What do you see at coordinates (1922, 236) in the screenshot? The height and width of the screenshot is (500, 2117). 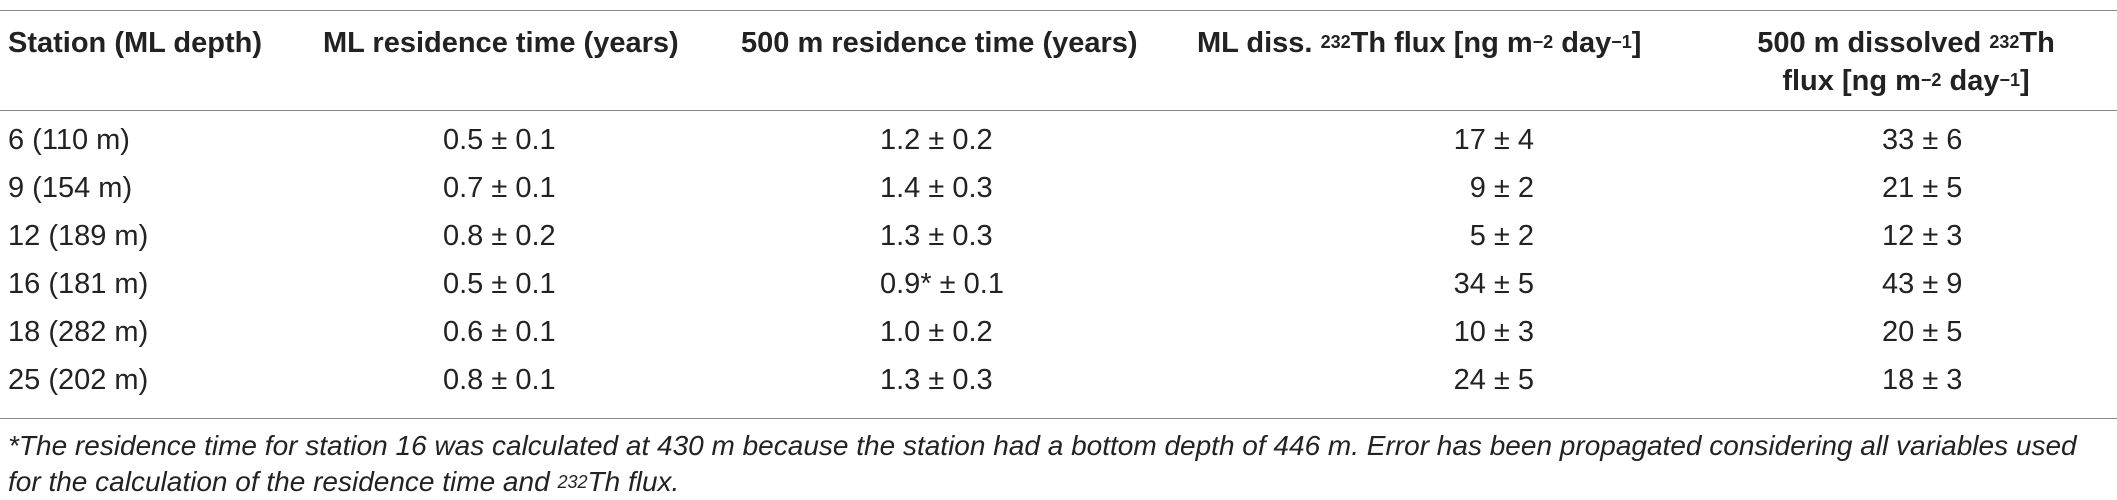 I see `cell-500m-flux: 12 ± 3` at bounding box center [1922, 236].